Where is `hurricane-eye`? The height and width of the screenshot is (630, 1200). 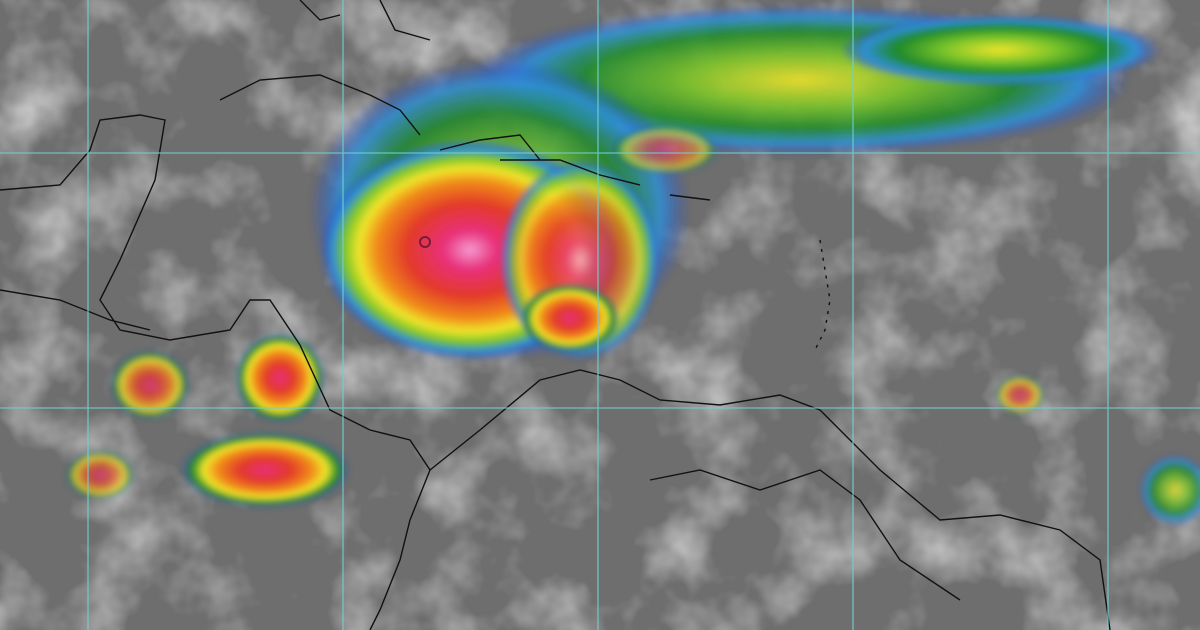
hurricane-eye is located at coordinates (425, 242).